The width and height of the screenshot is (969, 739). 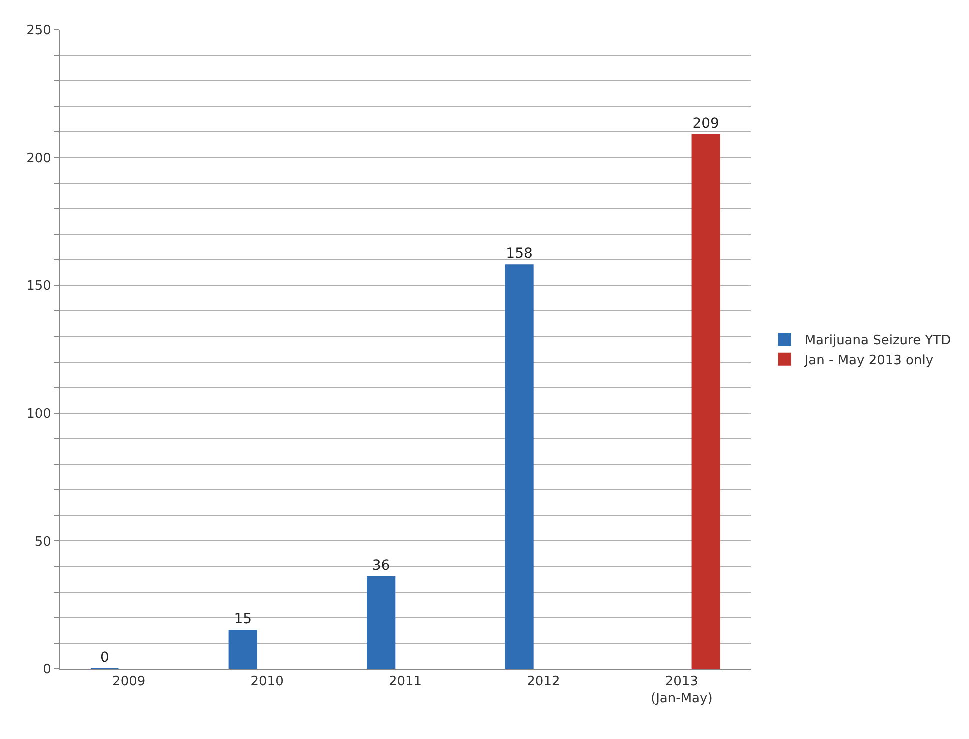 What do you see at coordinates (267, 682) in the screenshot?
I see `x-tick-label: 2010` at bounding box center [267, 682].